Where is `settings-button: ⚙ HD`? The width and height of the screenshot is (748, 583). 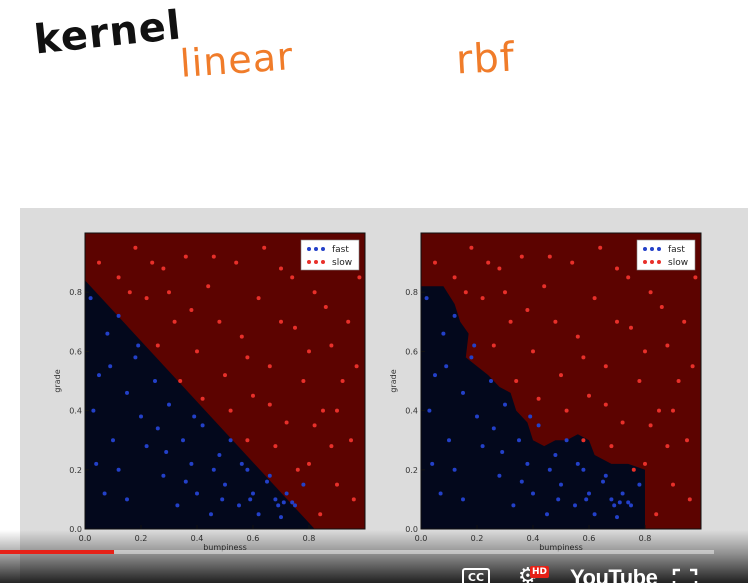
settings-button: ⚙ HD is located at coordinates (535, 574).